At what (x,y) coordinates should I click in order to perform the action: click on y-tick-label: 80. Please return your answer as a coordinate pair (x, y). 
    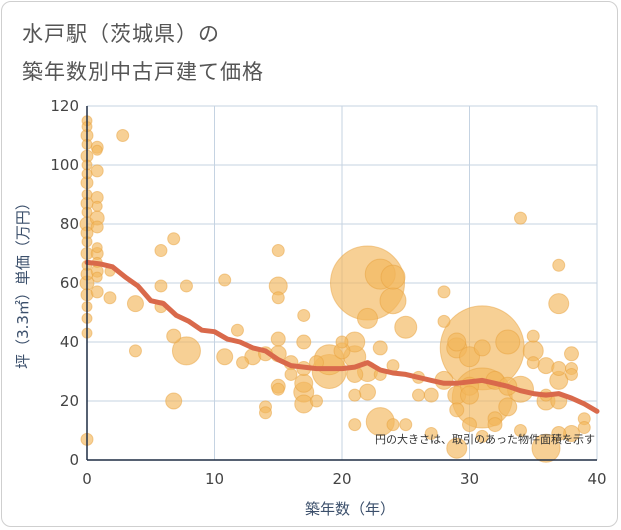
    Looking at the image, I should click on (69, 224).